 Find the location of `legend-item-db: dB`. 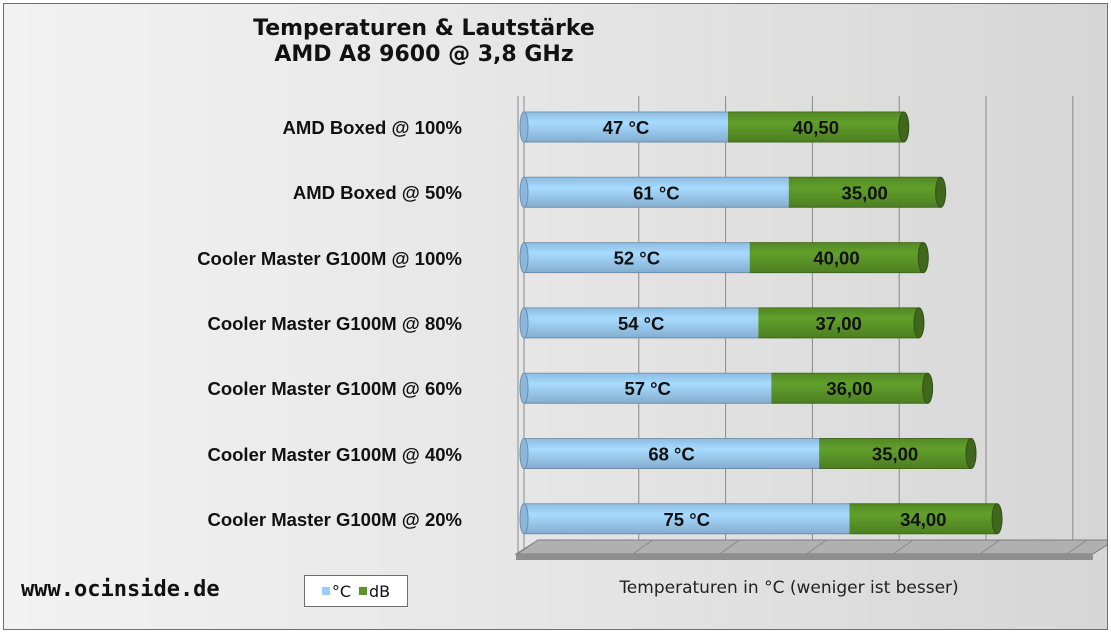

legend-item-db: dB is located at coordinates (374, 591).